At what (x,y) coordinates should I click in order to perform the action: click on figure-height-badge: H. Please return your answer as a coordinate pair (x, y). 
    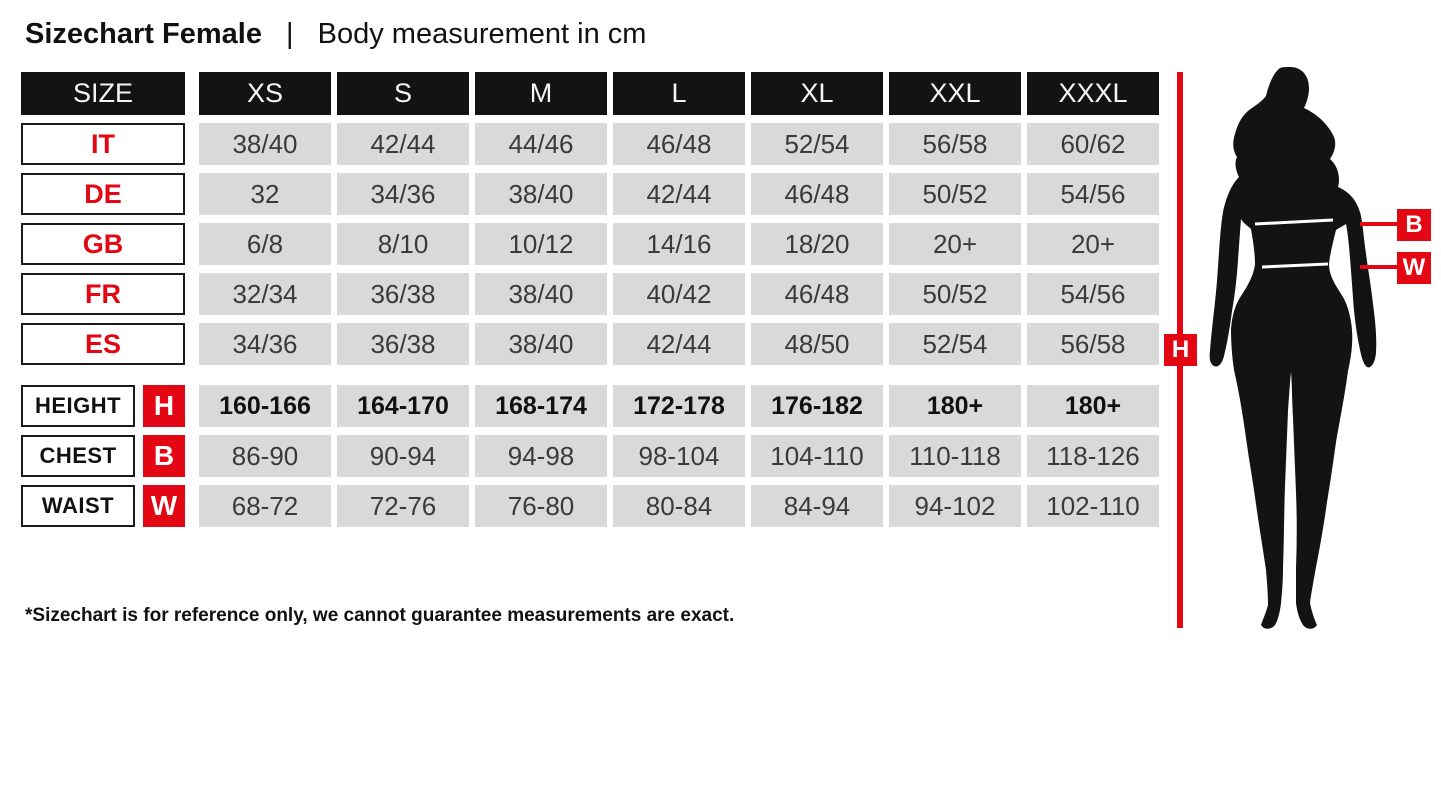
    Looking at the image, I should click on (1180, 350).